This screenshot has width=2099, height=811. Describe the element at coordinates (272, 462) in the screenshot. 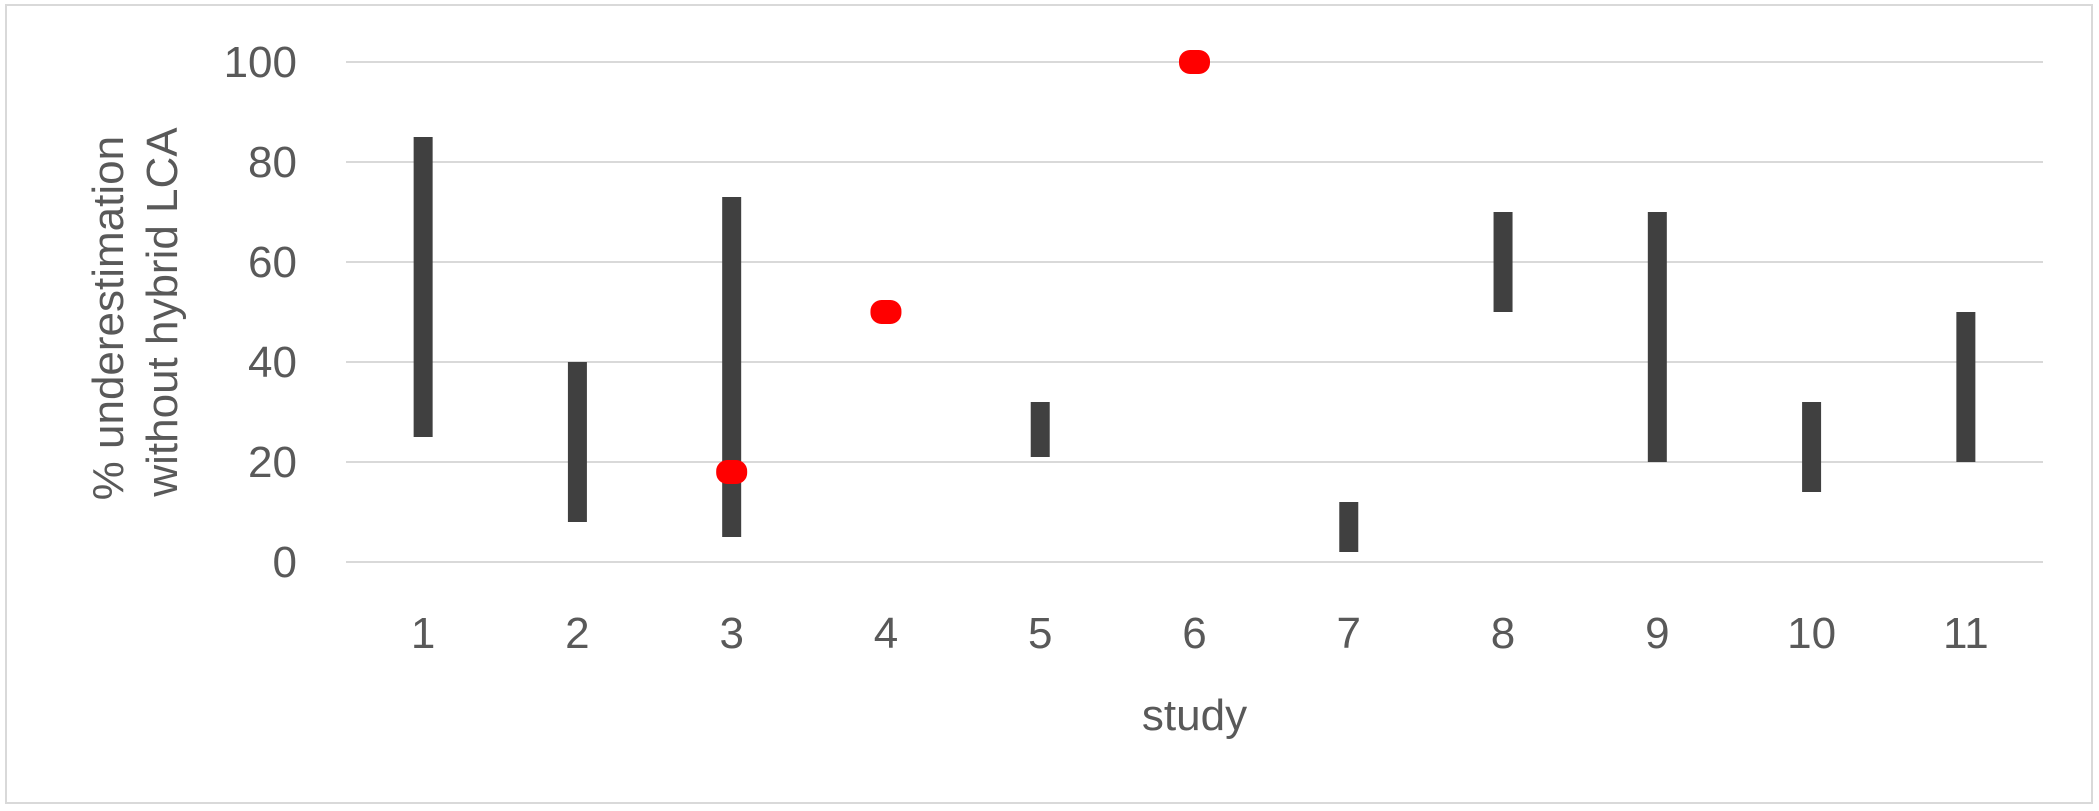

I see `y-tick-label: 20` at that location.